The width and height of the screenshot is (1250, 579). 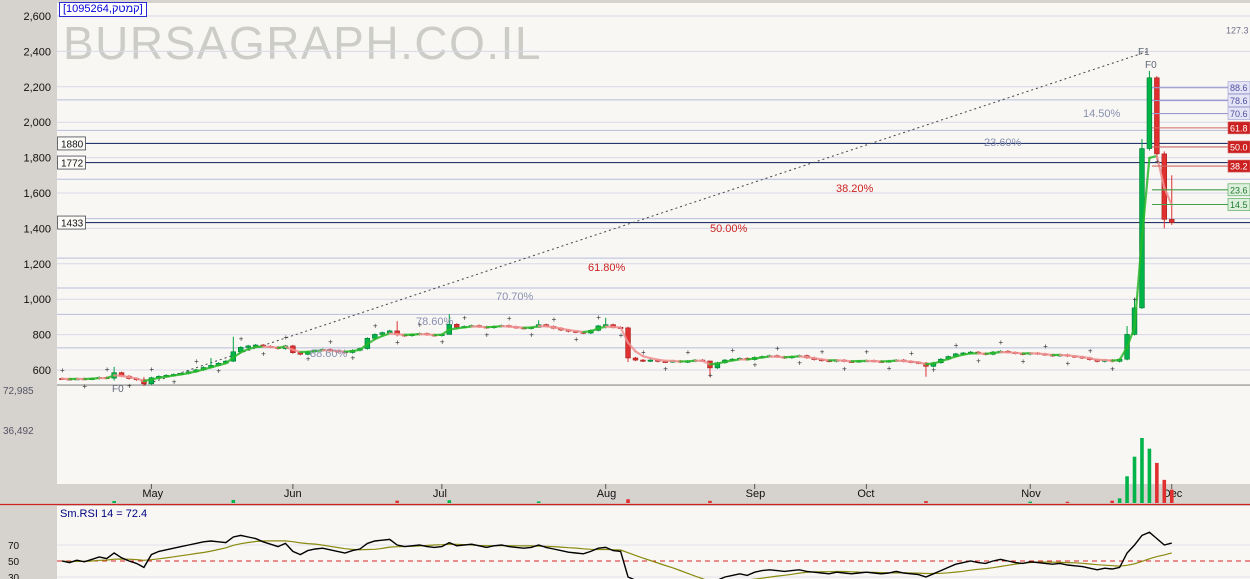 What do you see at coordinates (37, 300) in the screenshot?
I see `price-tick-label: 1,000` at bounding box center [37, 300].